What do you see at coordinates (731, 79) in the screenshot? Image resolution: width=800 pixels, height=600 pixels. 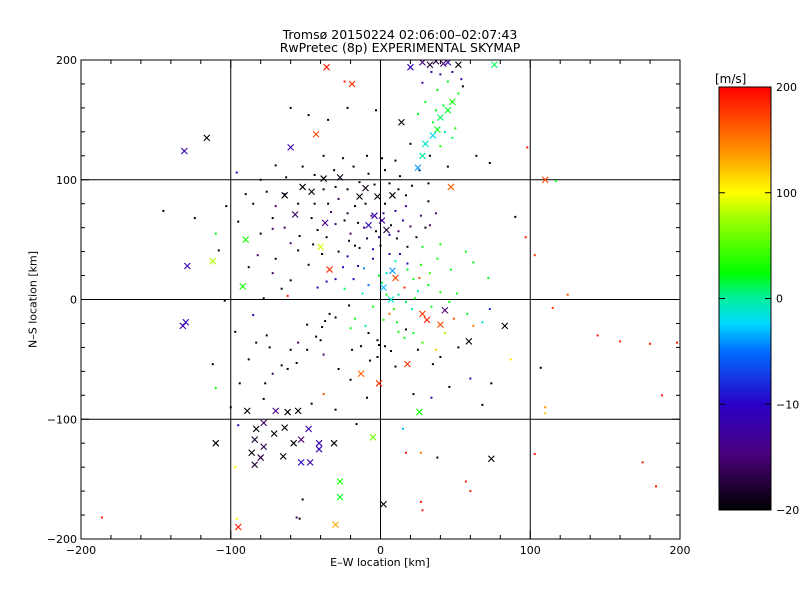 I see `colorbar-unit-label: [m/s]` at bounding box center [731, 79].